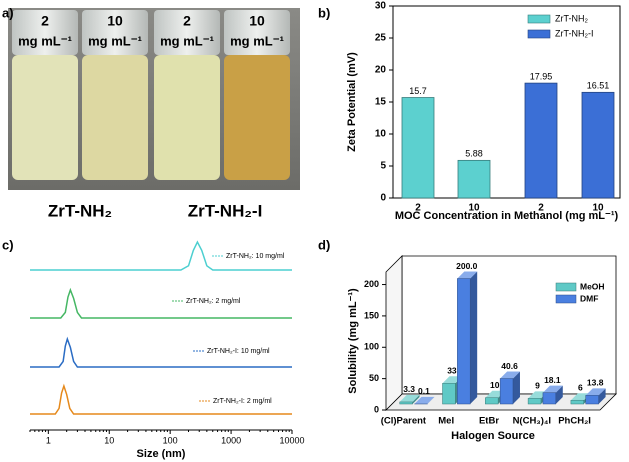 This screenshot has width=629, height=462. Describe the element at coordinates (532, 421) in the screenshot. I see `x-tick-label: N(CH₃)₄I` at that location.